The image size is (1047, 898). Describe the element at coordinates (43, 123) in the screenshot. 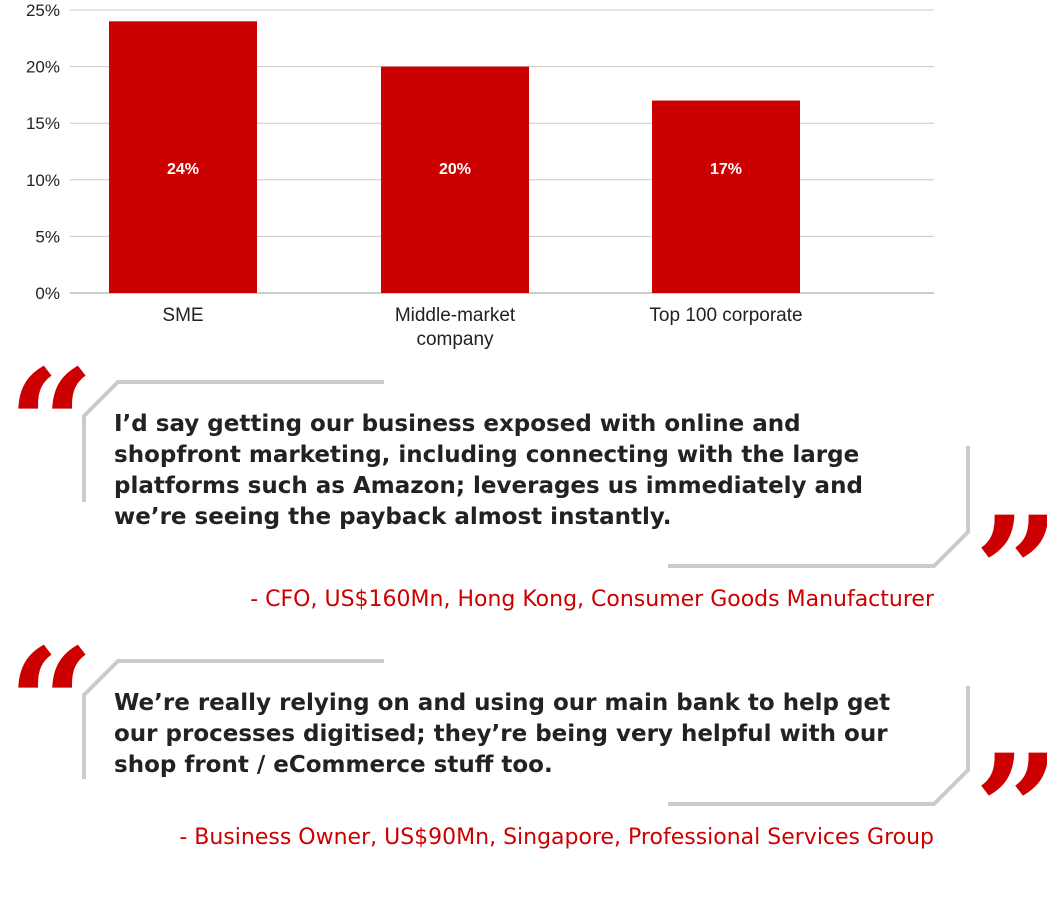

I see `y-tick-label: 15%` at that location.